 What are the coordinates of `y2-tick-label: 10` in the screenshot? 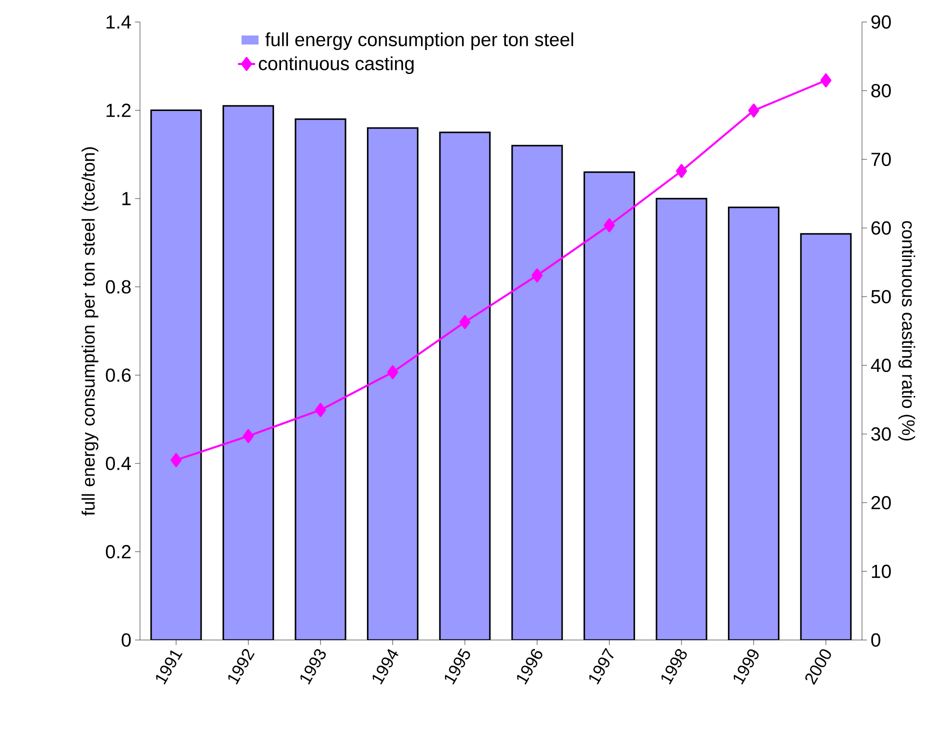 It's located at (881, 571).